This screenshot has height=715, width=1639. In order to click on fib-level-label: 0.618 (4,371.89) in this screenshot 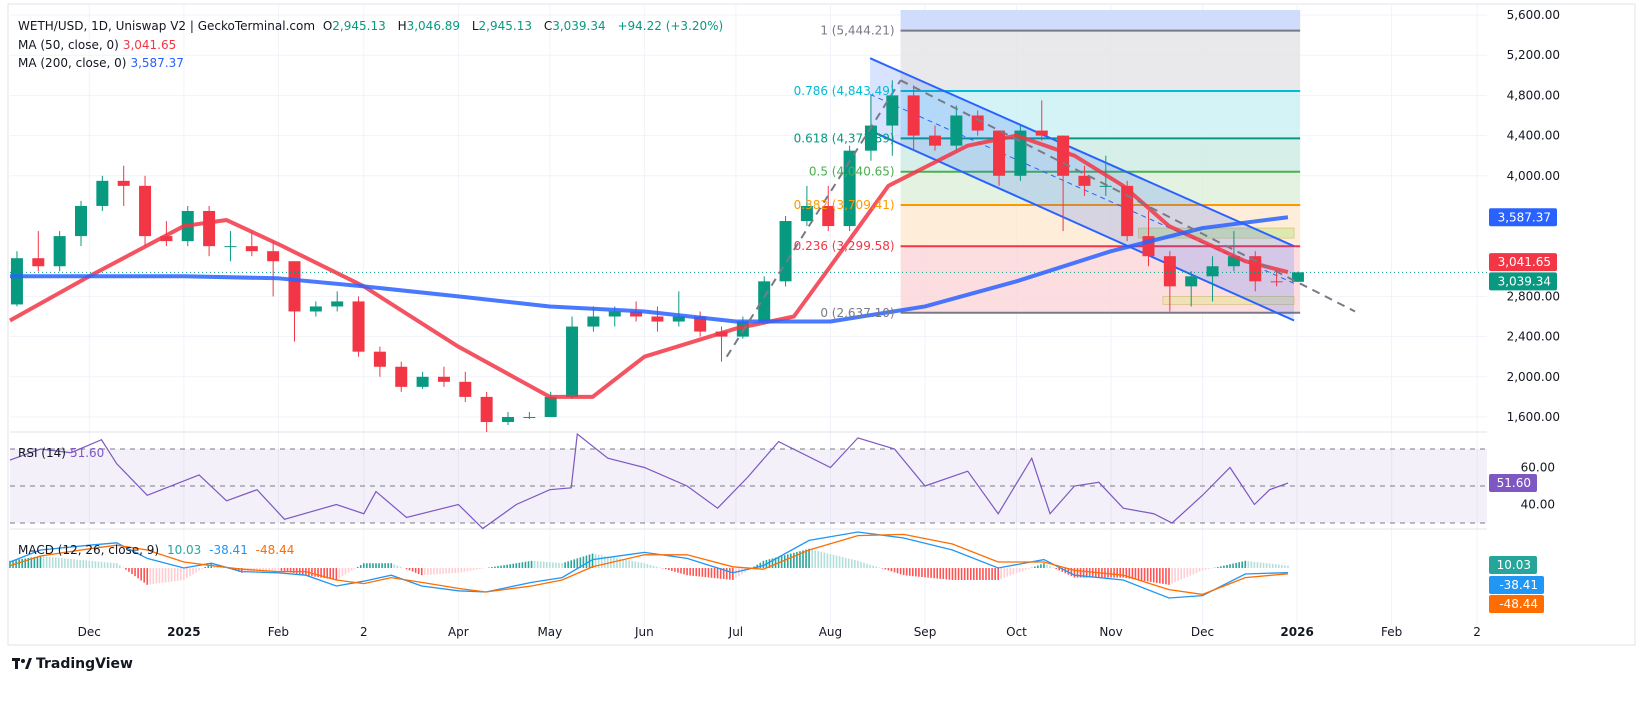, I will do `click(844, 138)`.